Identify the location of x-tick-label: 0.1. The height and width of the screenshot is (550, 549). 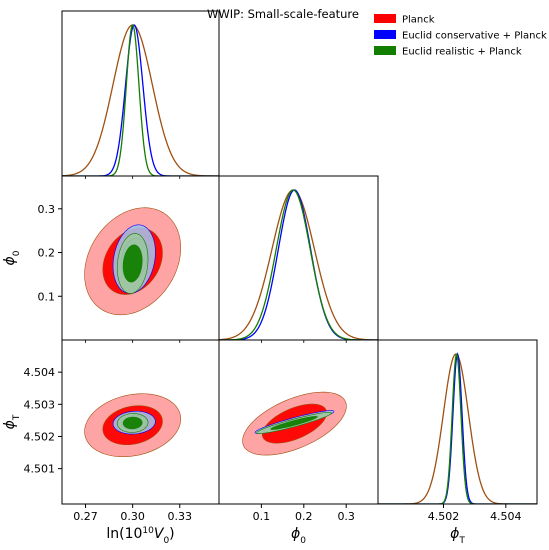
(262, 516).